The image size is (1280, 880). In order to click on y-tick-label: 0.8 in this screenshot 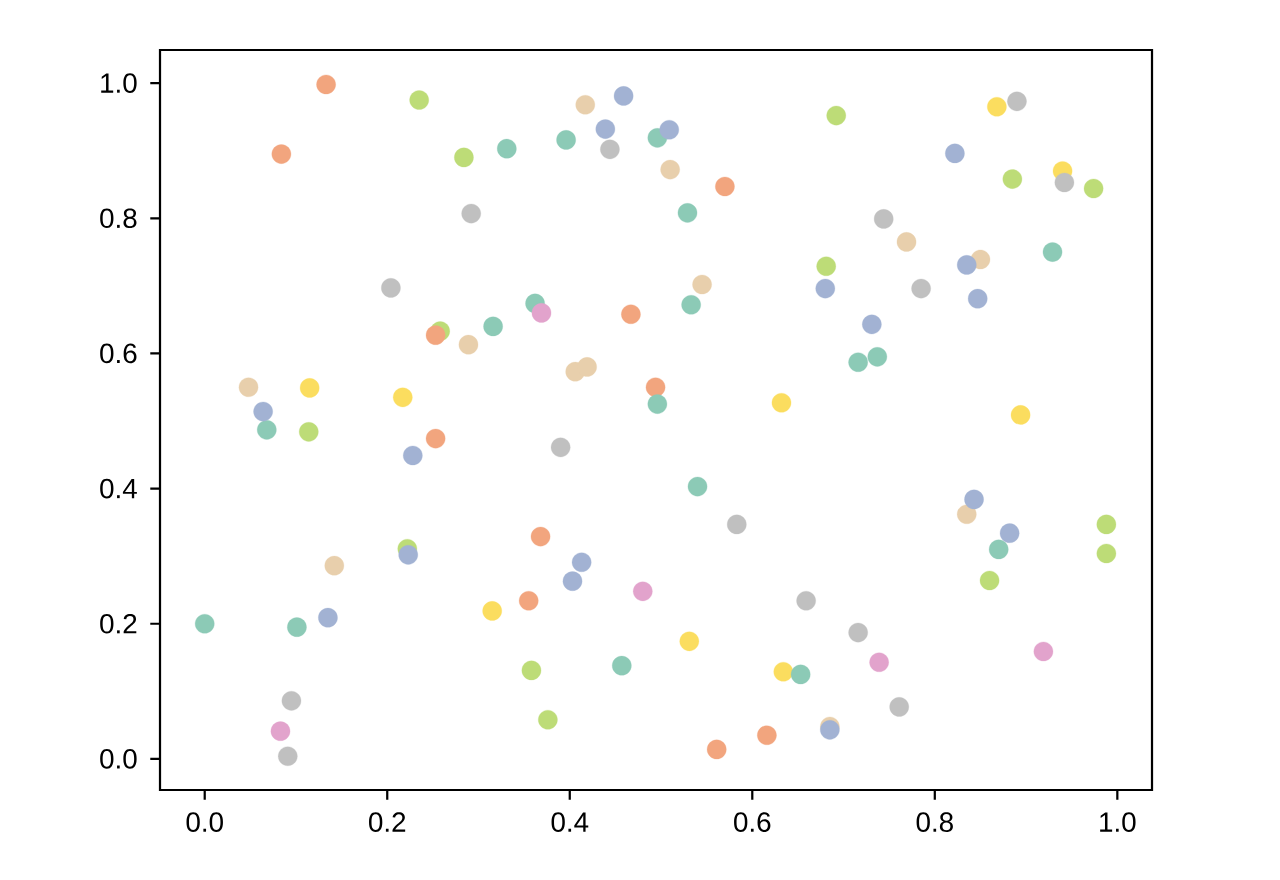, I will do `click(118, 218)`.